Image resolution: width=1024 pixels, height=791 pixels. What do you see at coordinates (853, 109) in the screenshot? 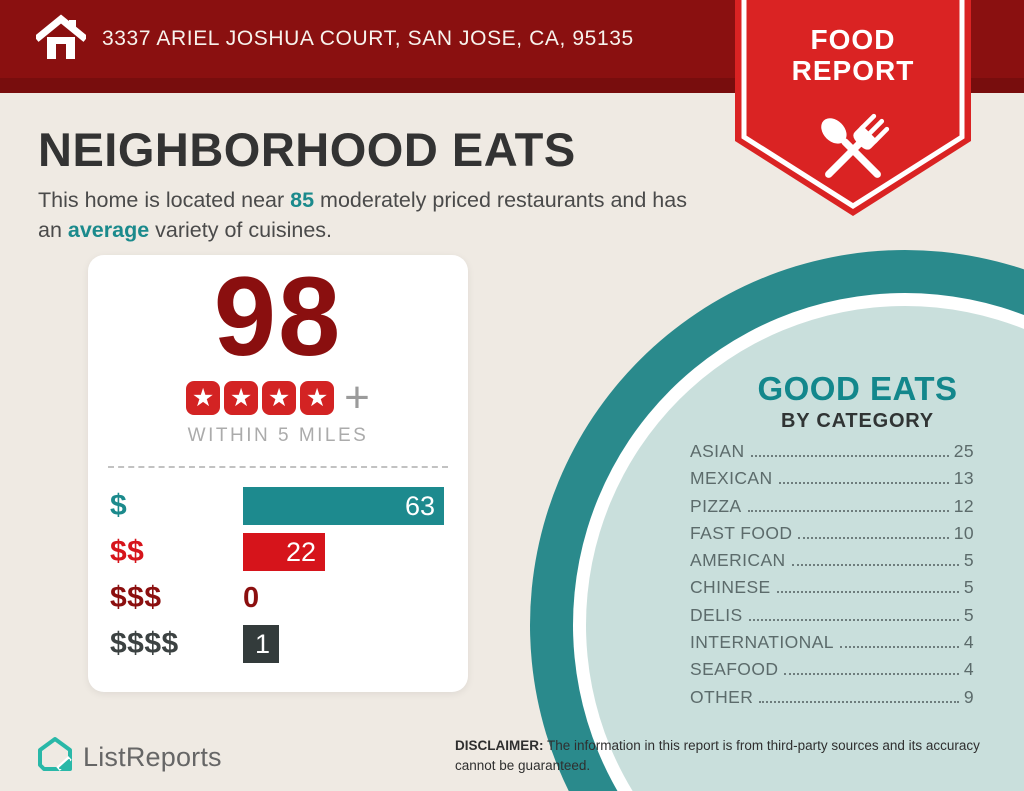
I see `food-report-ribbon` at bounding box center [853, 109].